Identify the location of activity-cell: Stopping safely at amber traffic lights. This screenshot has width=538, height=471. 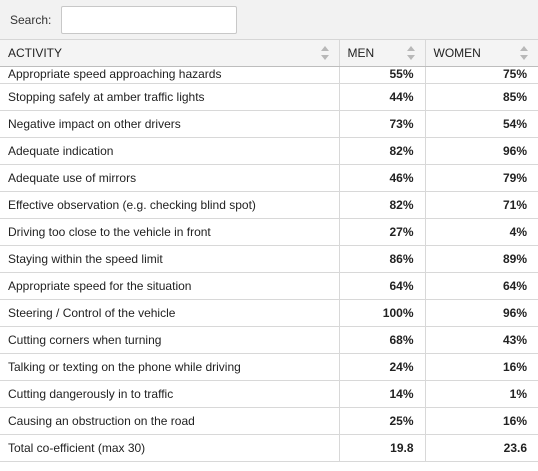
(169, 97).